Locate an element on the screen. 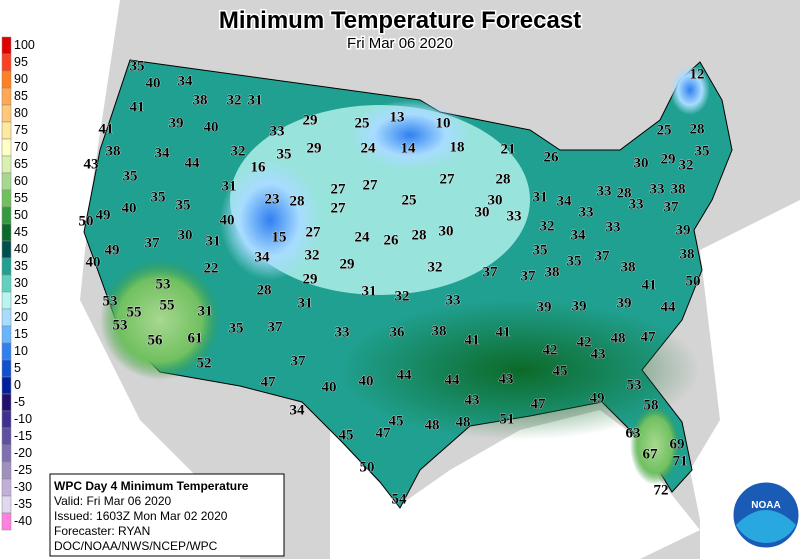  temperature-label: 72 is located at coordinates (661, 490).